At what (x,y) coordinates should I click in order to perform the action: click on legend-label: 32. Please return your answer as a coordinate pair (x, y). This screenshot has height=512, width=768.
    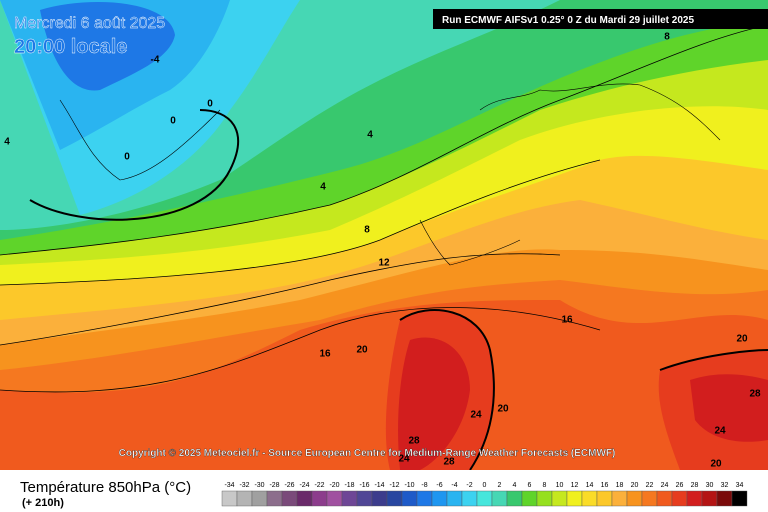
    Looking at the image, I should click on (725, 485).